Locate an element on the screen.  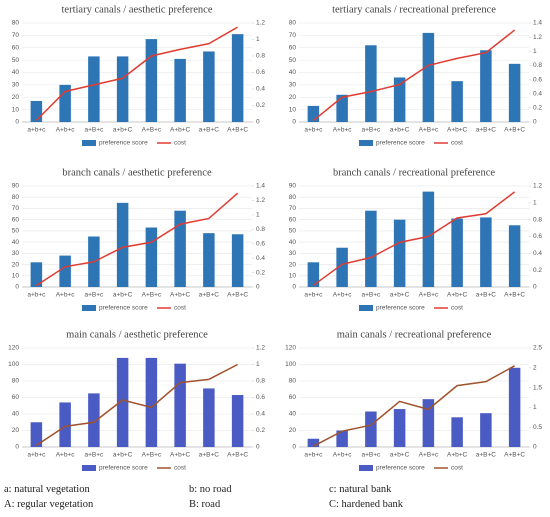
chart-title: main canals / recreational preference is located at coordinates (414, 334).